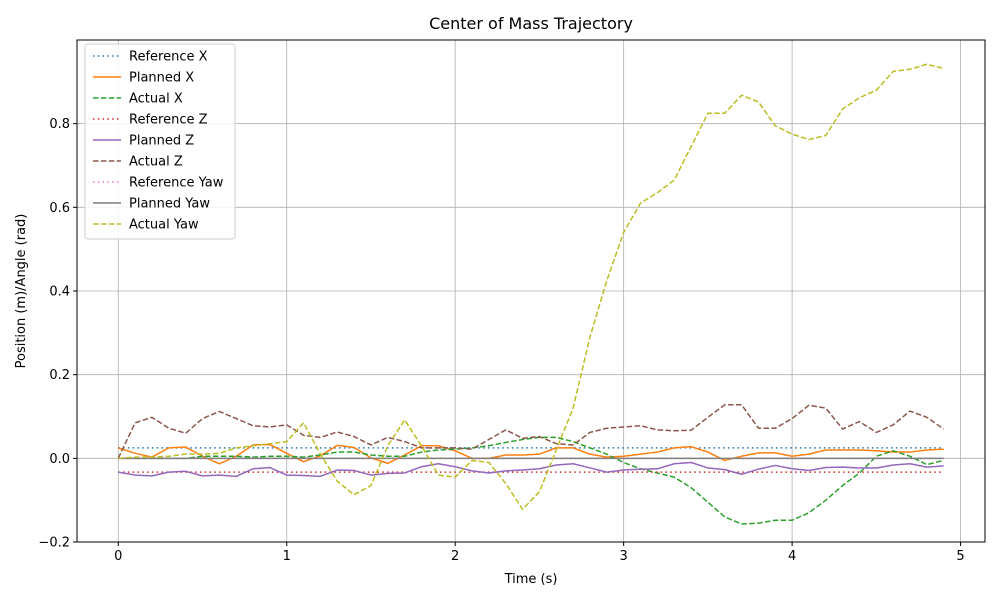  I want to click on x-tick-label: 0, so click(118, 556).